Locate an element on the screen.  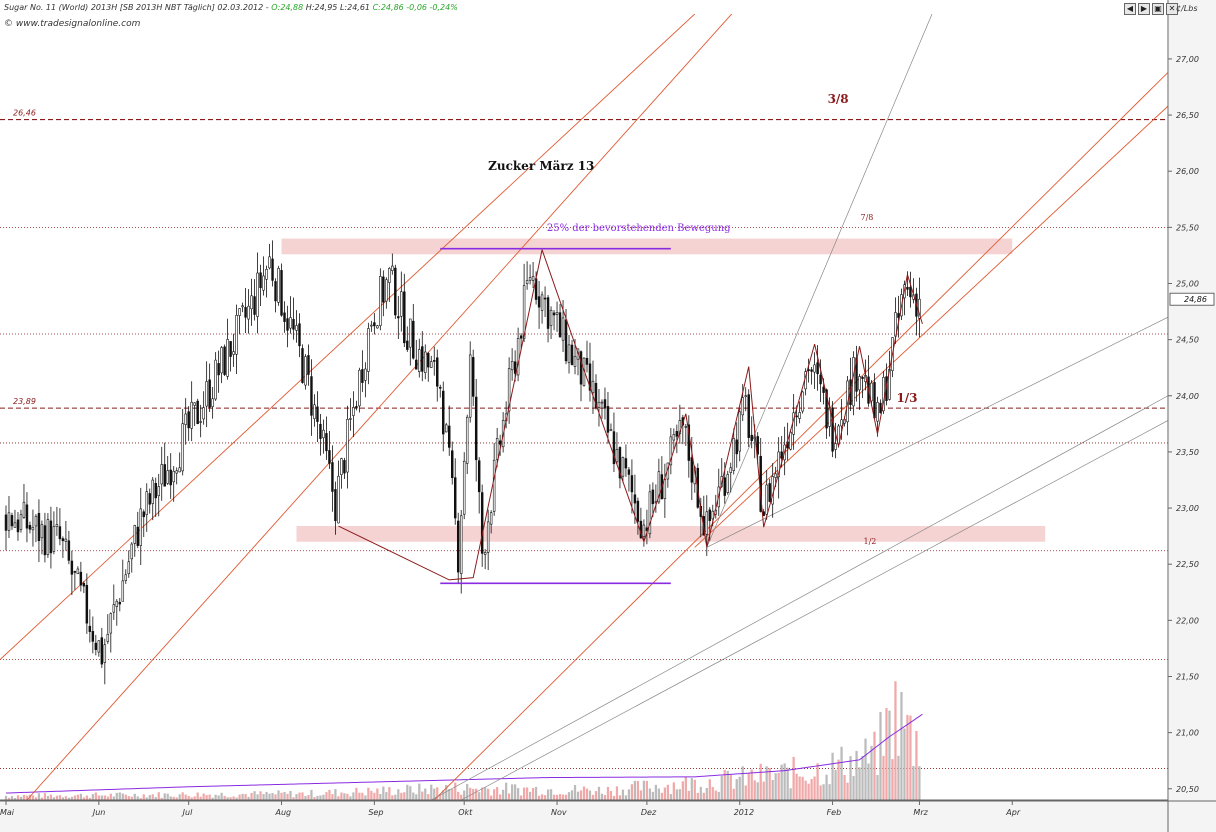
scroll-right-button: ▶ is located at coordinates (1144, 9).